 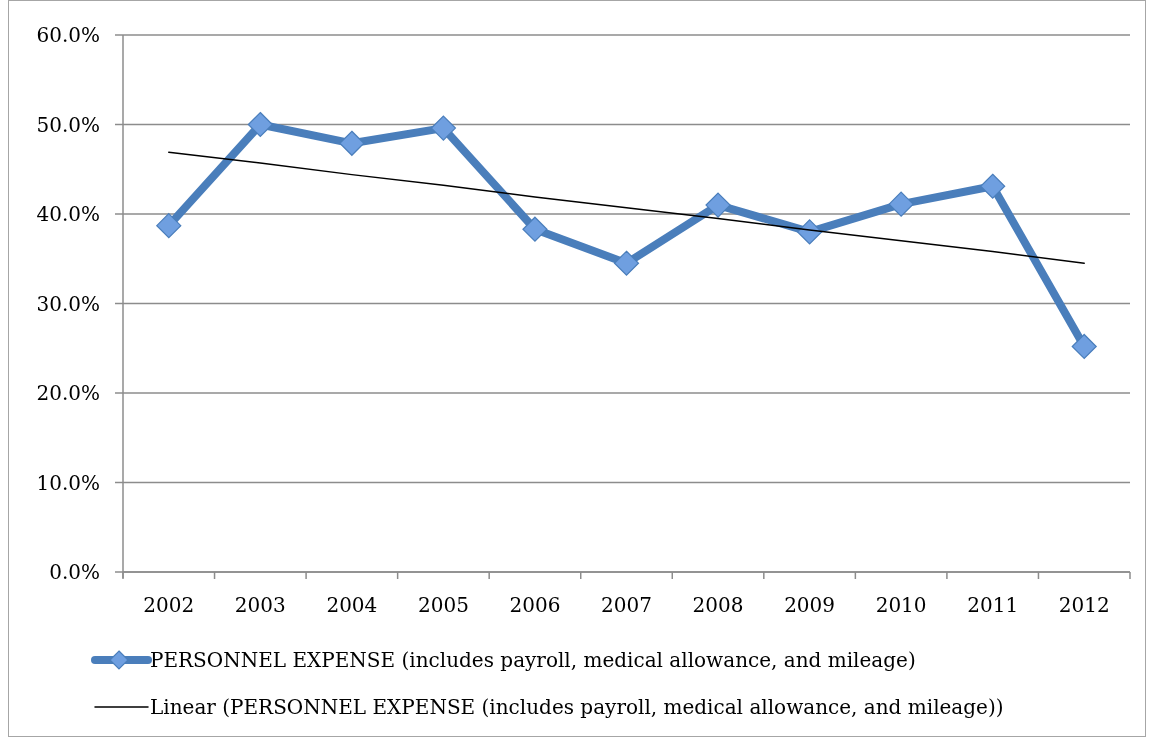 I want to click on x-tick-label: 2010, so click(x=901, y=605).